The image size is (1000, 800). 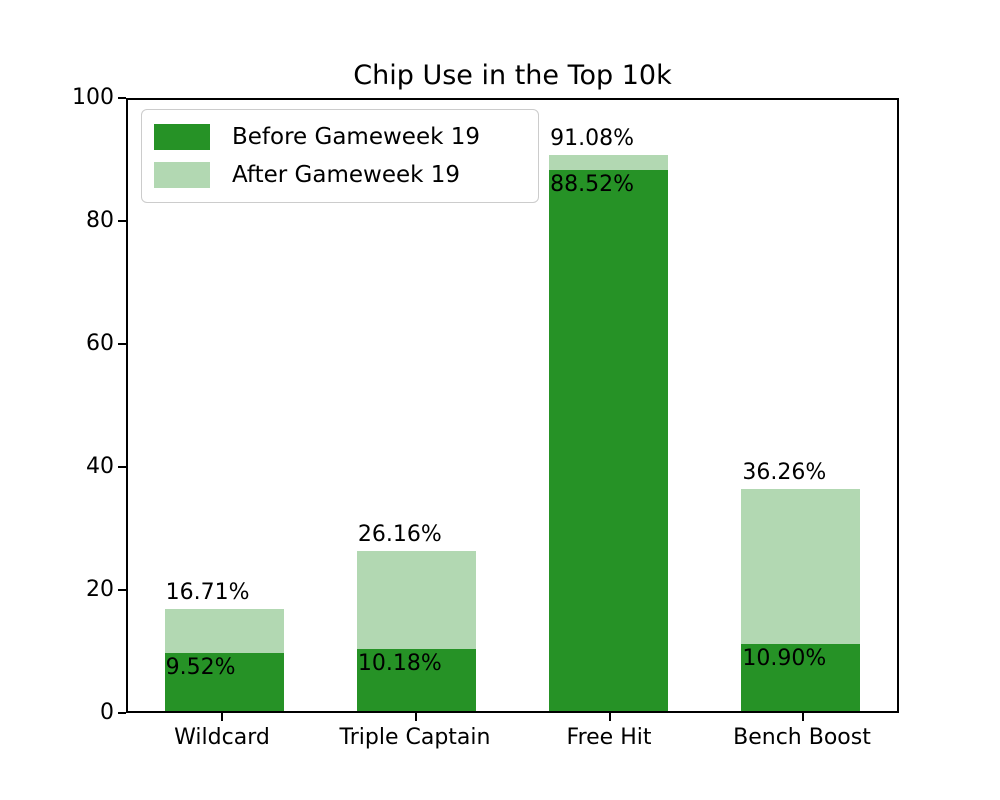 What do you see at coordinates (416, 679) in the screenshot?
I see `bar-before-triple-captain` at bounding box center [416, 679].